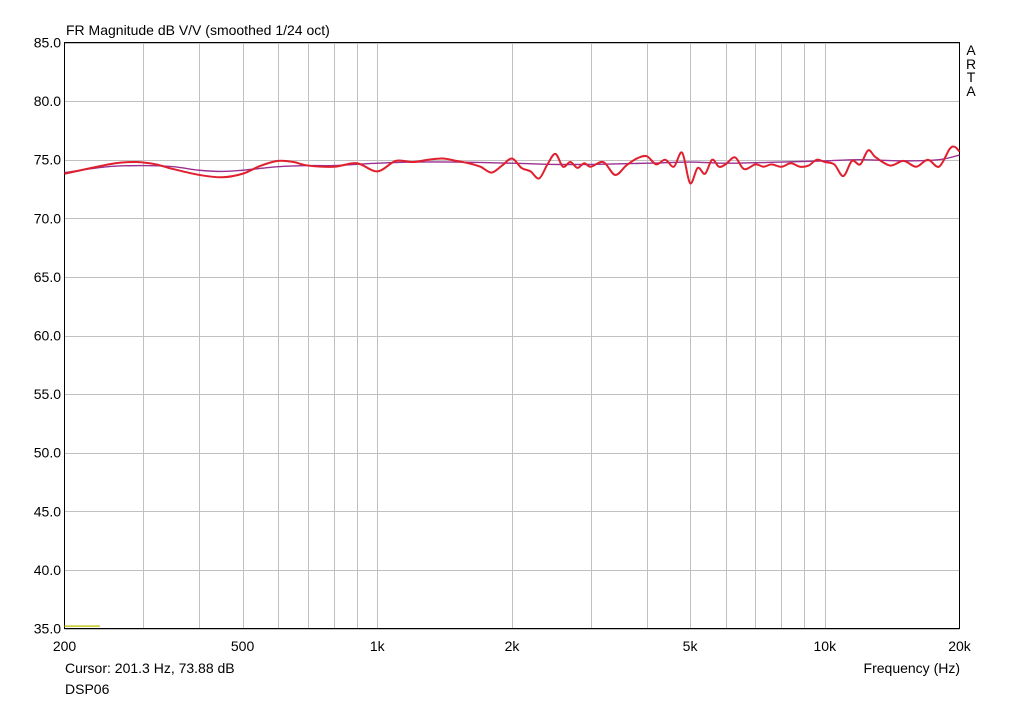  I want to click on x-tick-label: 2k, so click(513, 646).